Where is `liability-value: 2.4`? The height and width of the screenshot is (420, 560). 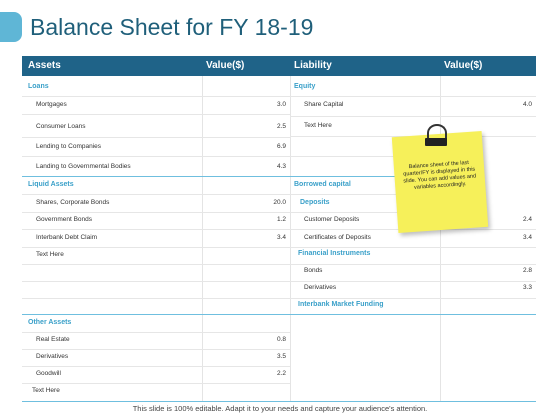 liability-value: 2.4 is located at coordinates (527, 219).